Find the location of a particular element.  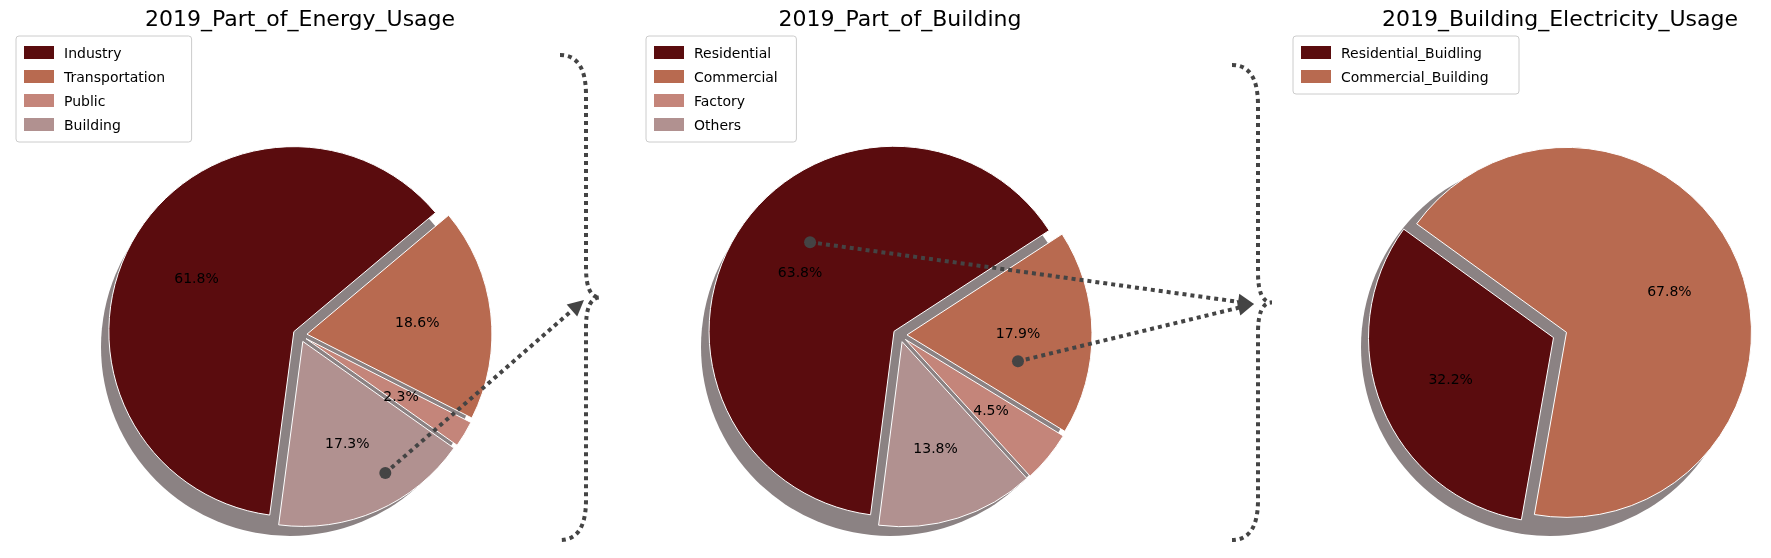

data-label: 61.8% is located at coordinates (196, 278).